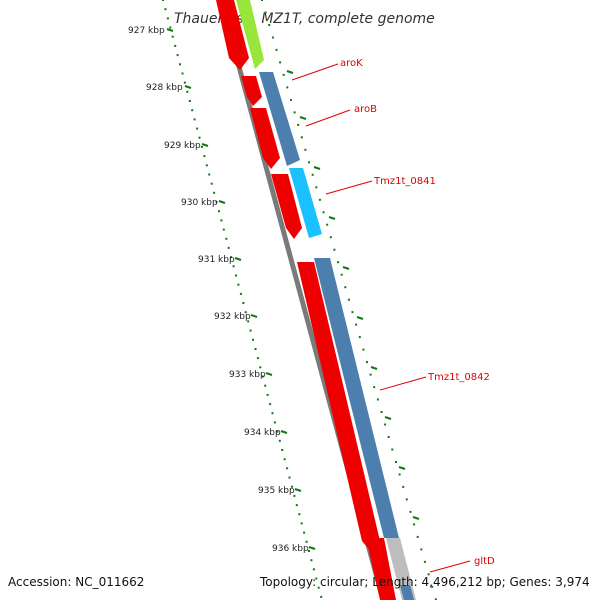 This screenshot has width=600, height=600. Describe the element at coordinates (76, 582) in the screenshot. I see `accession-text: Accession: NC_011662` at that location.